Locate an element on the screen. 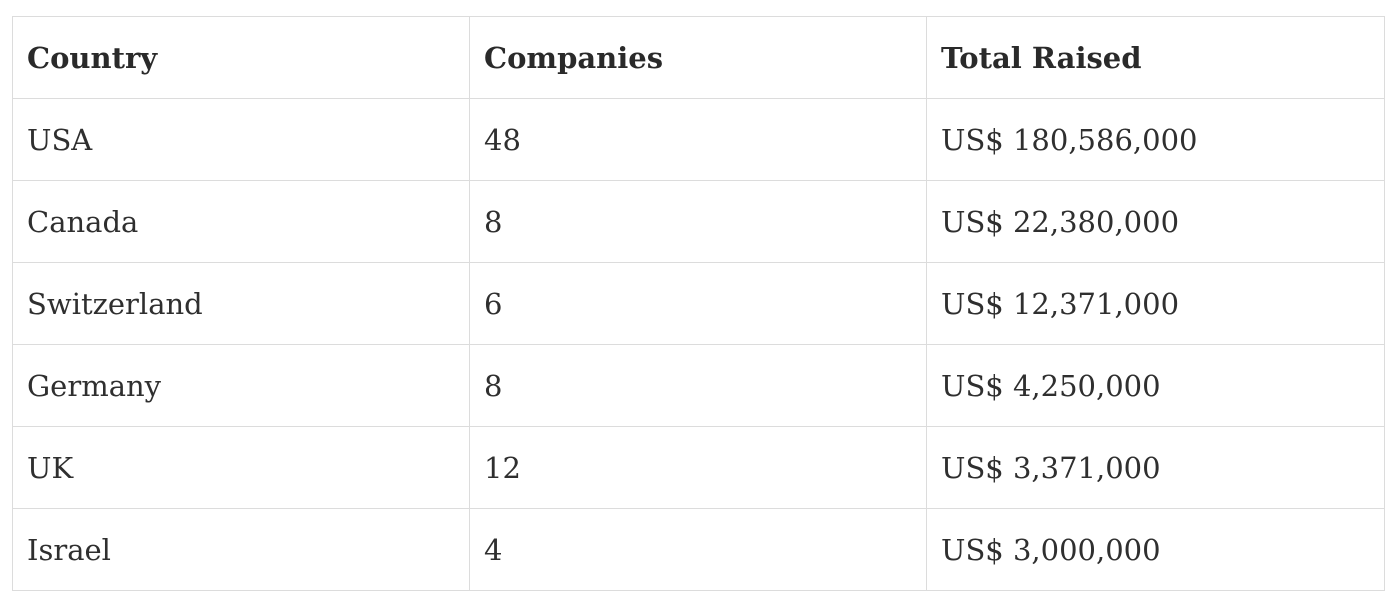  cell-total-raised: US$ 3,000,000 is located at coordinates (1155, 549).